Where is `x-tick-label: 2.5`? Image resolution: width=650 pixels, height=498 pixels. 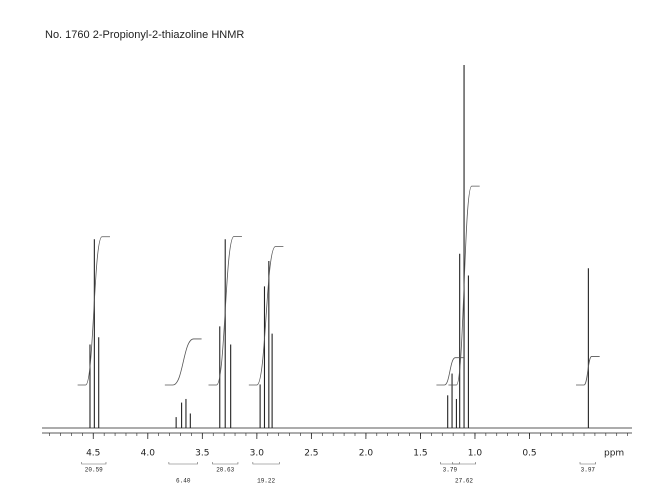 x-tick-label: 2.5 is located at coordinates (311, 454).